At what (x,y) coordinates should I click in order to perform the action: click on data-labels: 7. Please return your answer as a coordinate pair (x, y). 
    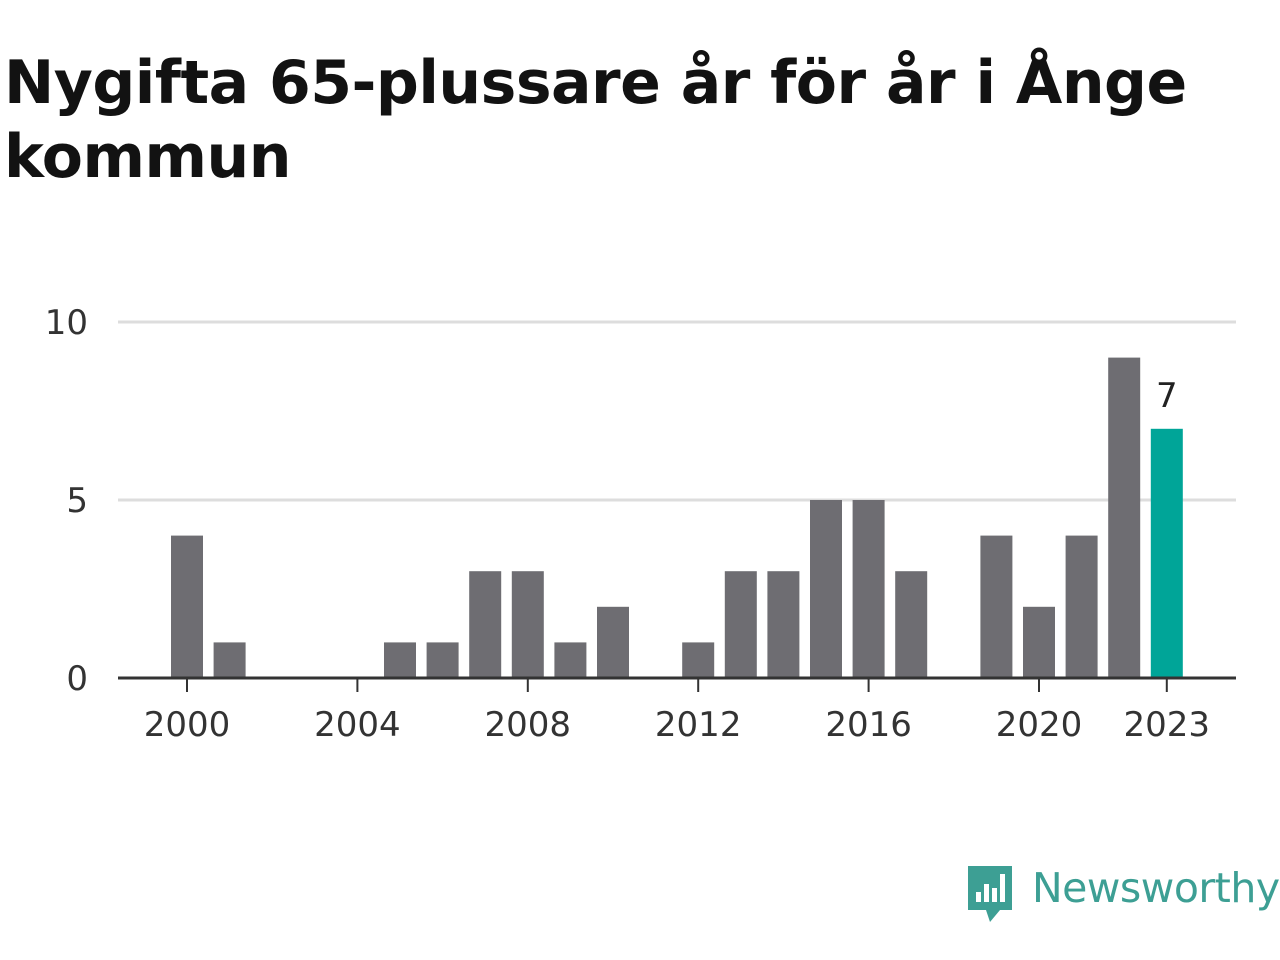
    Looking at the image, I should click on (1167, 396).